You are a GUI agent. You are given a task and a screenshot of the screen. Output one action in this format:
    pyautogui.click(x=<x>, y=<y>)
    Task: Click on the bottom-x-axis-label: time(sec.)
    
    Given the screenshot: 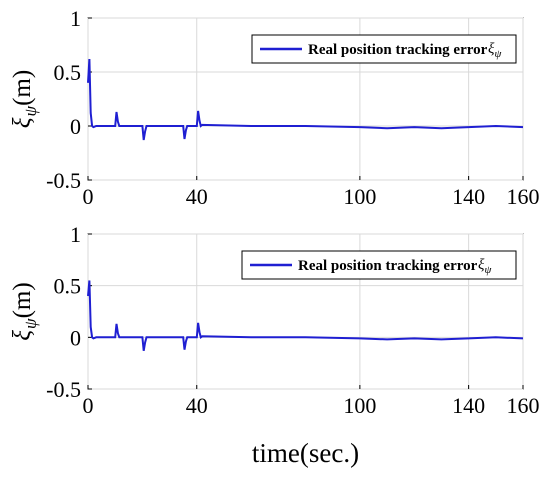 What is the action you would take?
    pyautogui.click(x=305, y=453)
    